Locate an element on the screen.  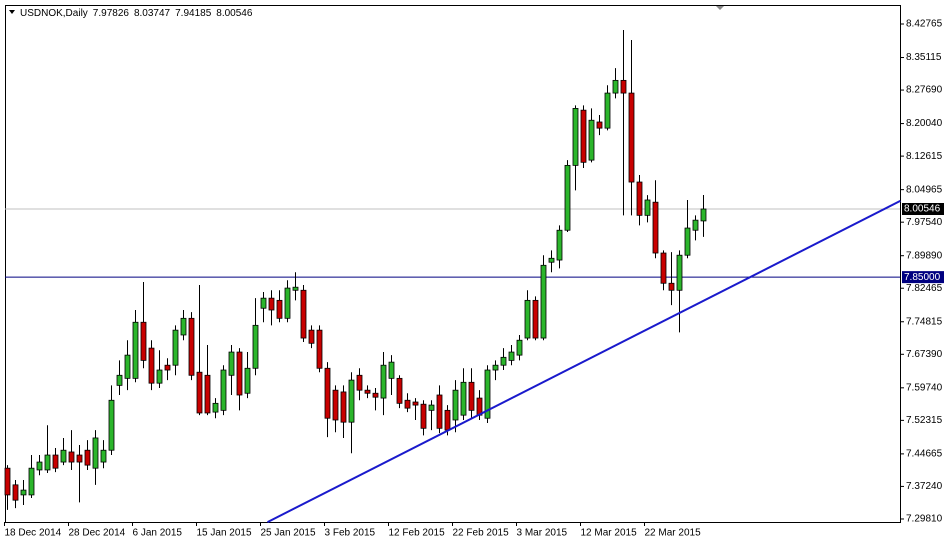
level-label: 7.85000 is located at coordinates (922, 277).